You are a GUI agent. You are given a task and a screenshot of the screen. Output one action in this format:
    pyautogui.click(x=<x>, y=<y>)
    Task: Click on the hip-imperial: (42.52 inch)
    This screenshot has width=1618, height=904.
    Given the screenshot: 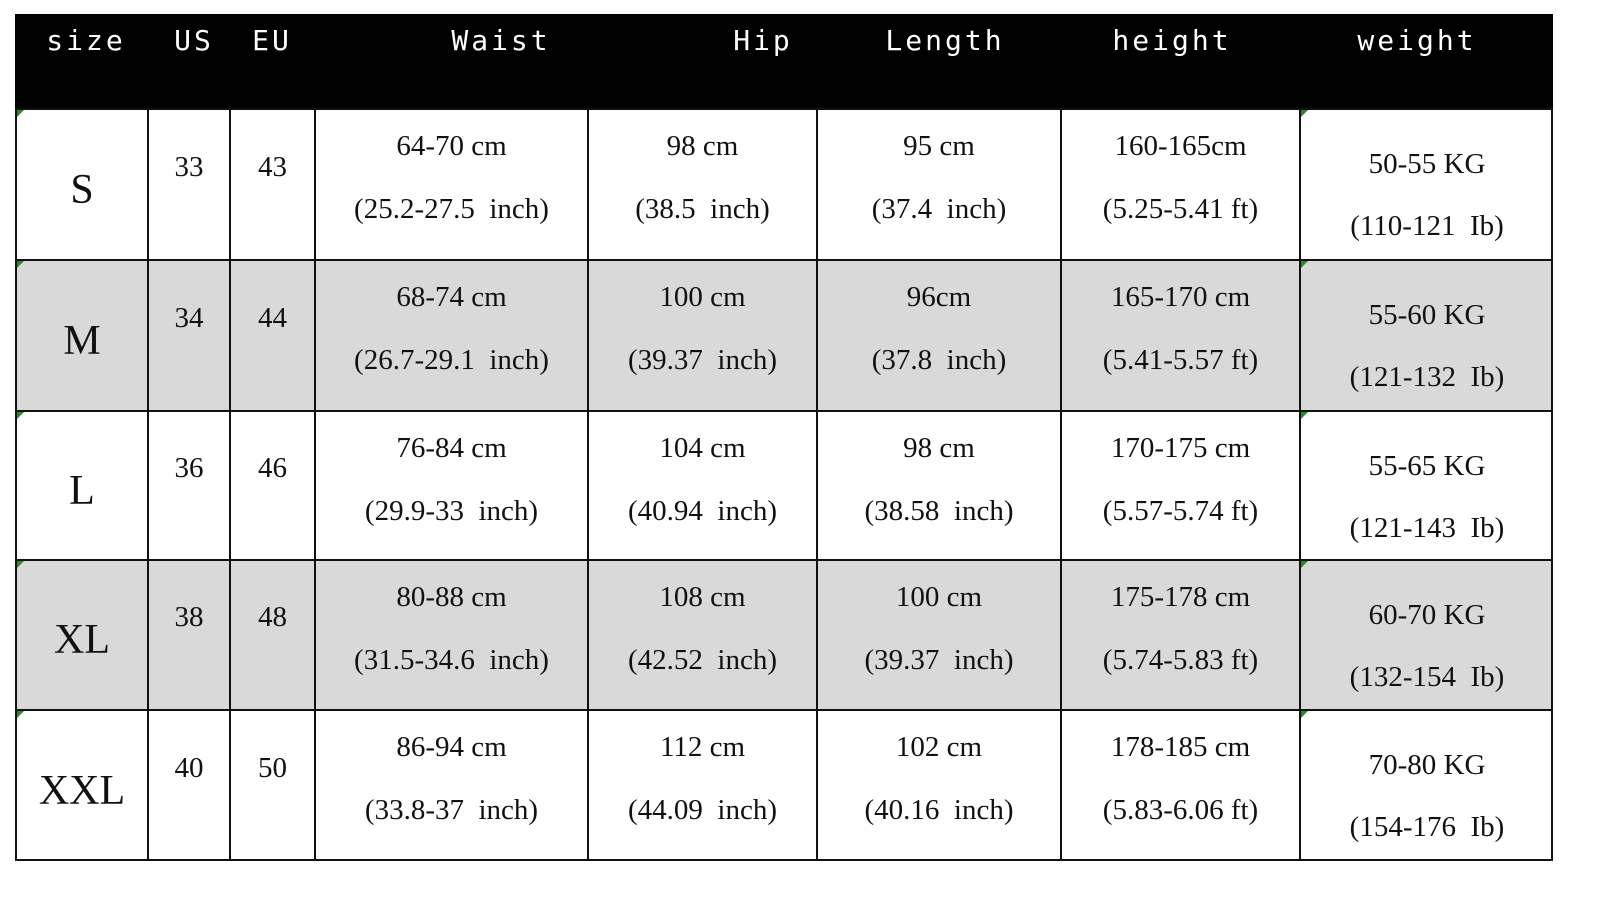 What is the action you would take?
    pyautogui.click(x=702, y=660)
    